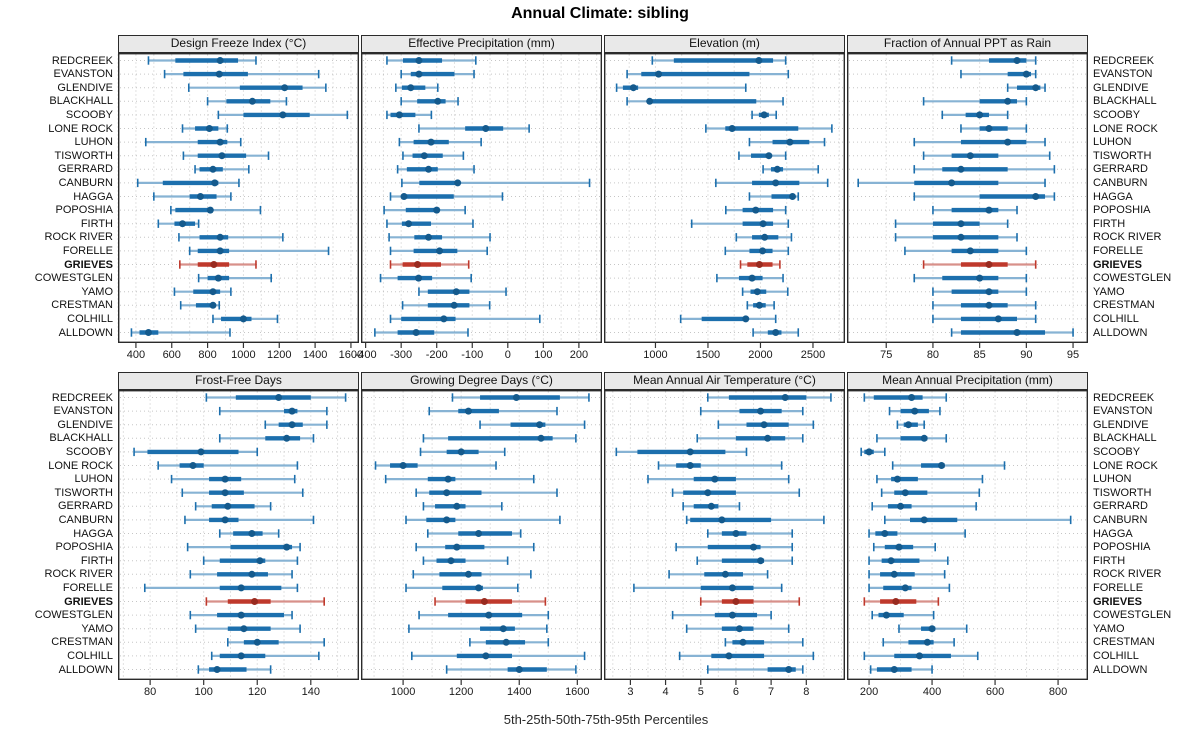 This screenshot has height=750, width=1200. What do you see at coordinates (436, 355) in the screenshot?
I see `tick-label: -200` at bounding box center [436, 355].